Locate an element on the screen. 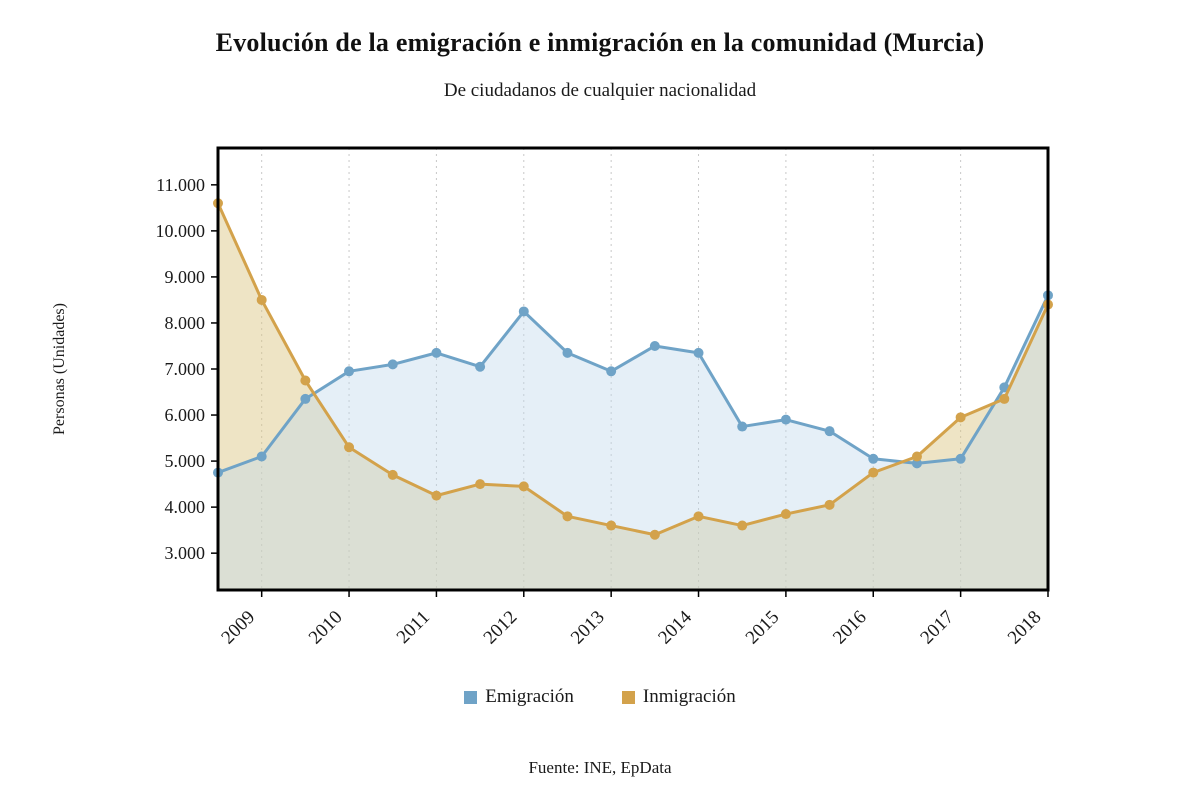 The image size is (1200, 809). y-tick-label: 10.000 is located at coordinates (181, 231).